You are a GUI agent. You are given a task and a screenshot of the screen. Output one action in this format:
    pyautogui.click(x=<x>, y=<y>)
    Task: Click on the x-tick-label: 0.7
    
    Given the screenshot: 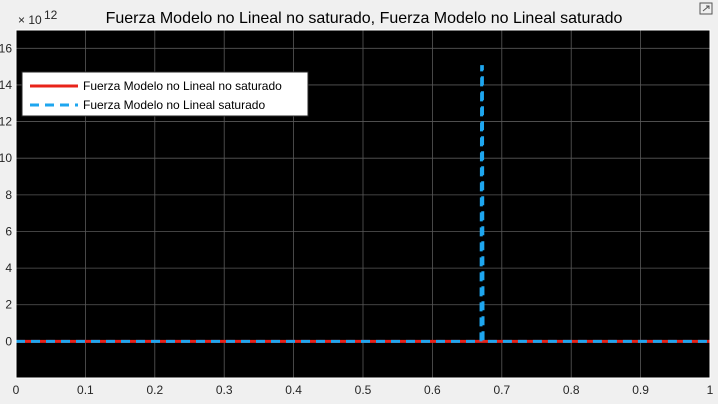 What is the action you would take?
    pyautogui.click(x=501, y=390)
    